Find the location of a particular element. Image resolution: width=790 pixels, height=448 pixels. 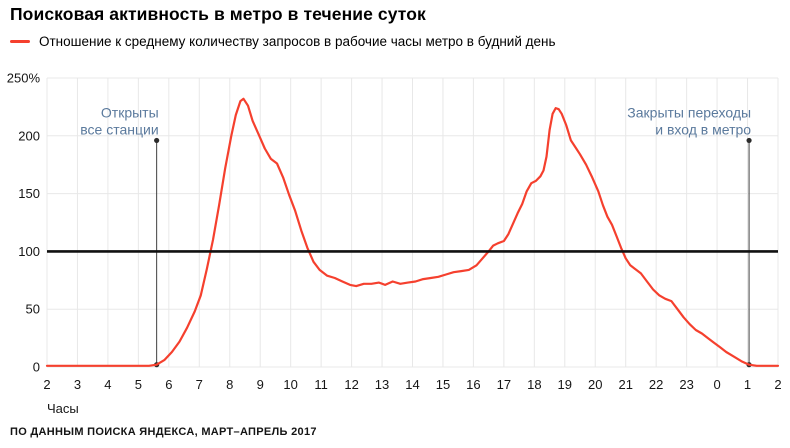

x-tick-label: 22 is located at coordinates (656, 384).